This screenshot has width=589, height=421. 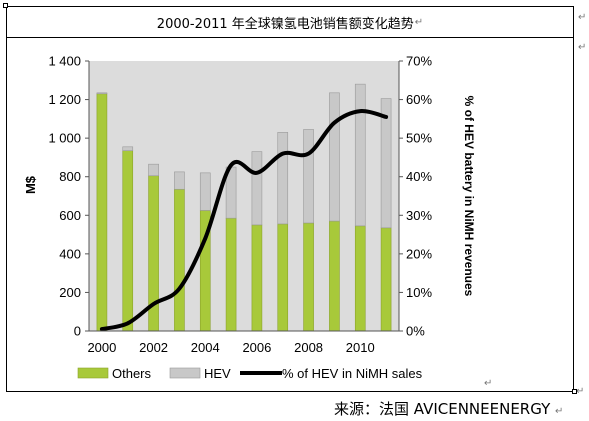 I want to click on y2-tick-label: 20%, so click(x=419, y=253).